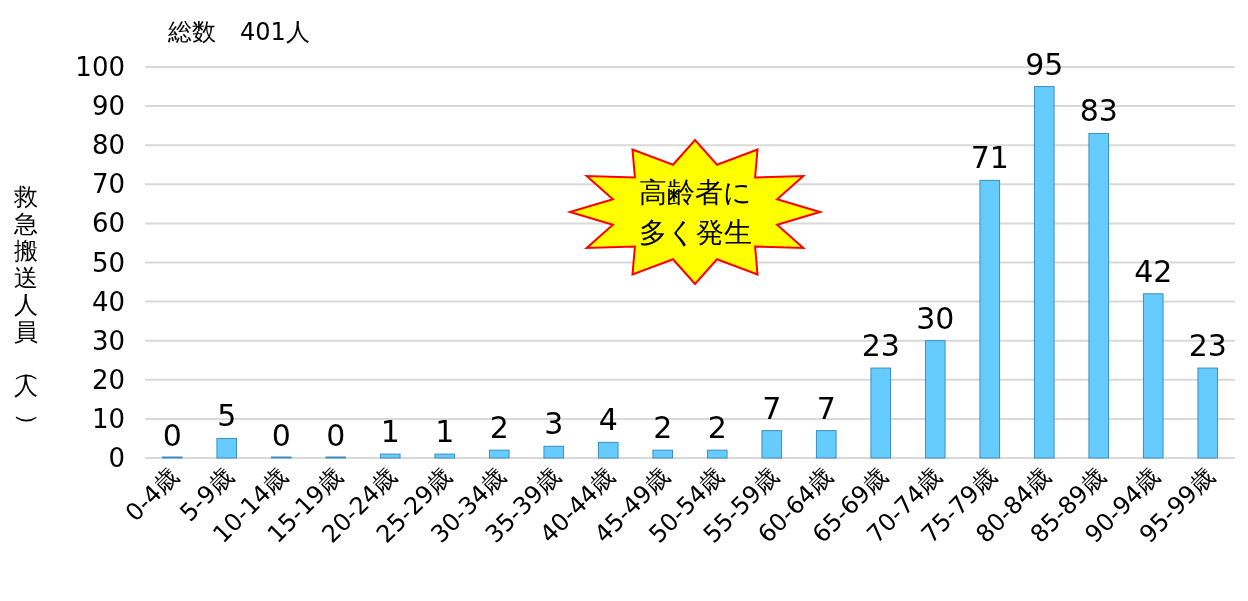  Describe the element at coordinates (695, 212) in the screenshot. I see `annotation: 高齢者に多く発生` at that location.